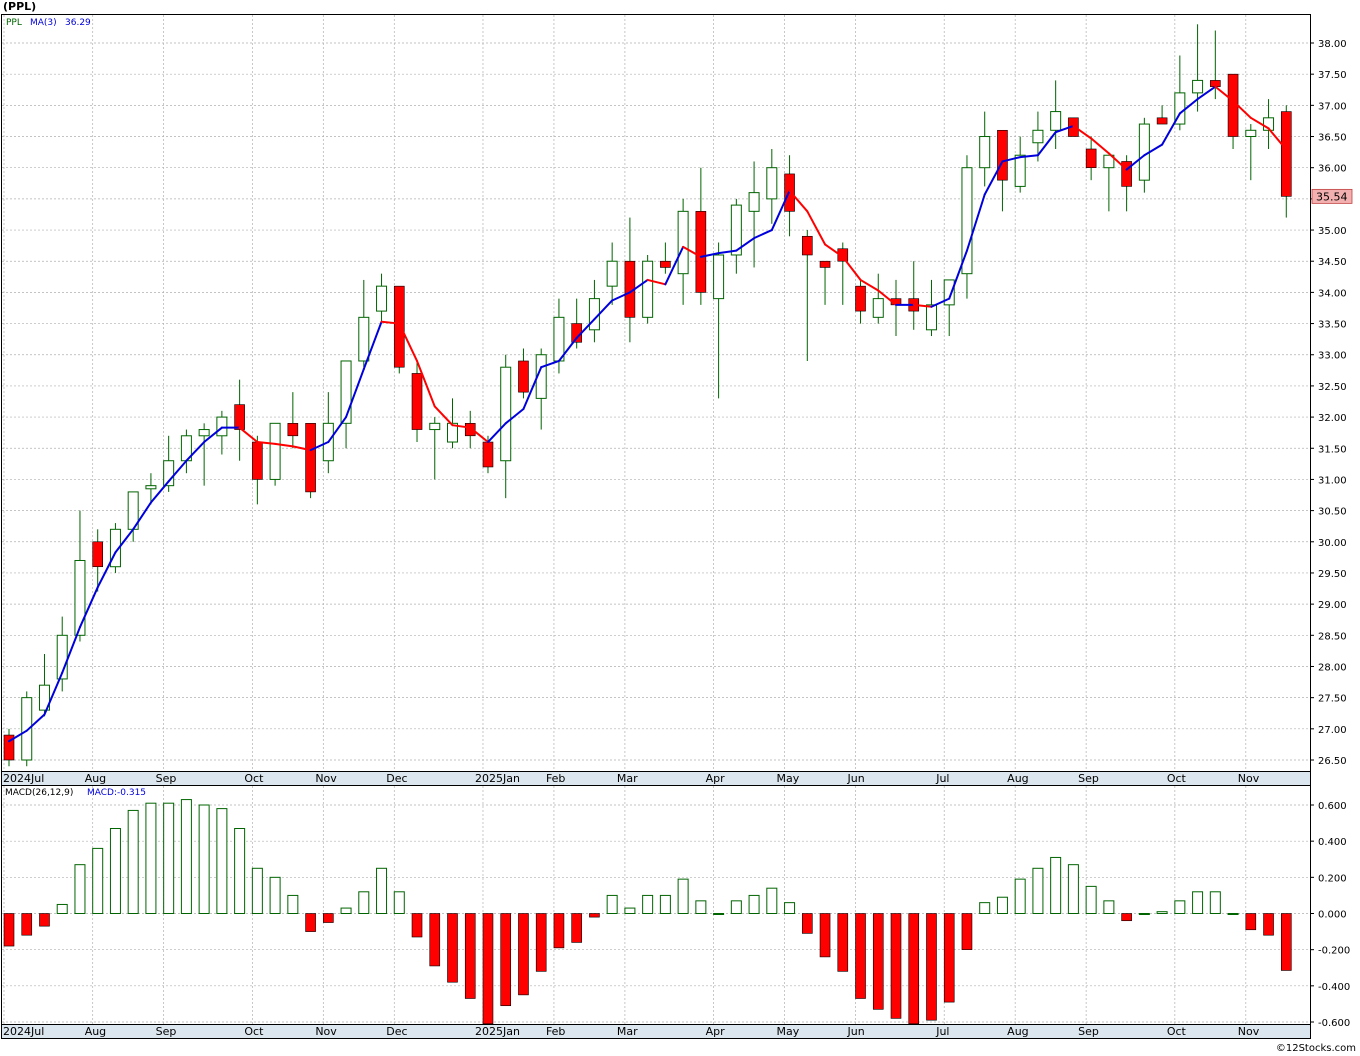  Describe the element at coordinates (1332, 231) in the screenshot. I see `price-tick-label: 35.00` at that location.